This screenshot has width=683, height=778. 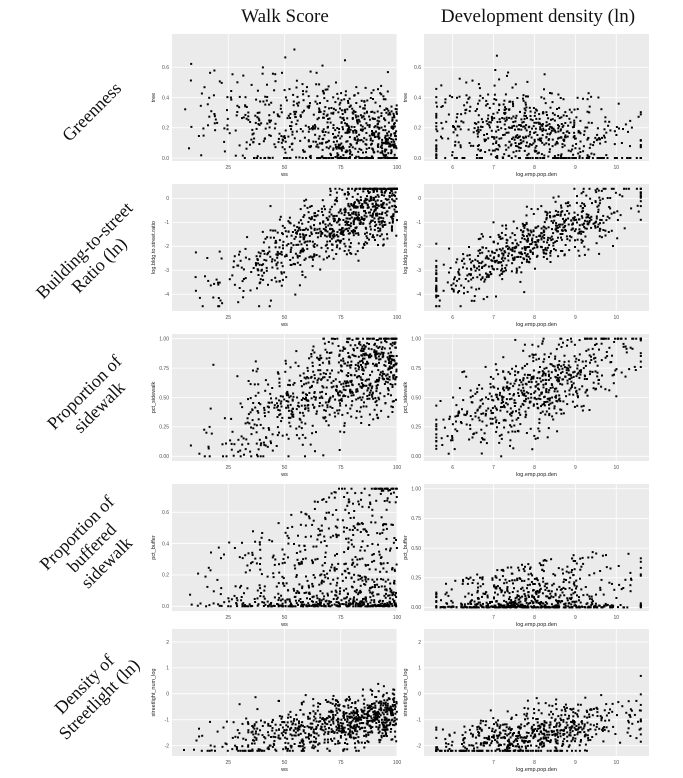 What do you see at coordinates (341, 318) in the screenshot?
I see `x-tick-label: 75` at bounding box center [341, 318].